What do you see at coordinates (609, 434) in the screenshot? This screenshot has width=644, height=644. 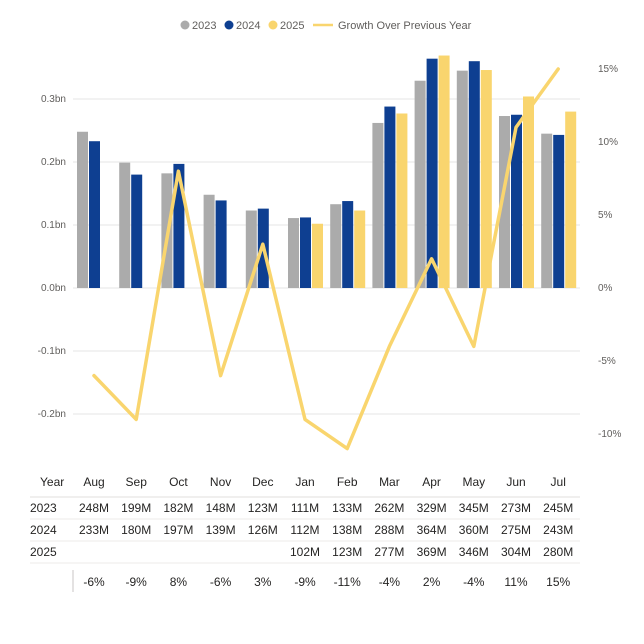 I see `y-tick-right: -10%` at bounding box center [609, 434].